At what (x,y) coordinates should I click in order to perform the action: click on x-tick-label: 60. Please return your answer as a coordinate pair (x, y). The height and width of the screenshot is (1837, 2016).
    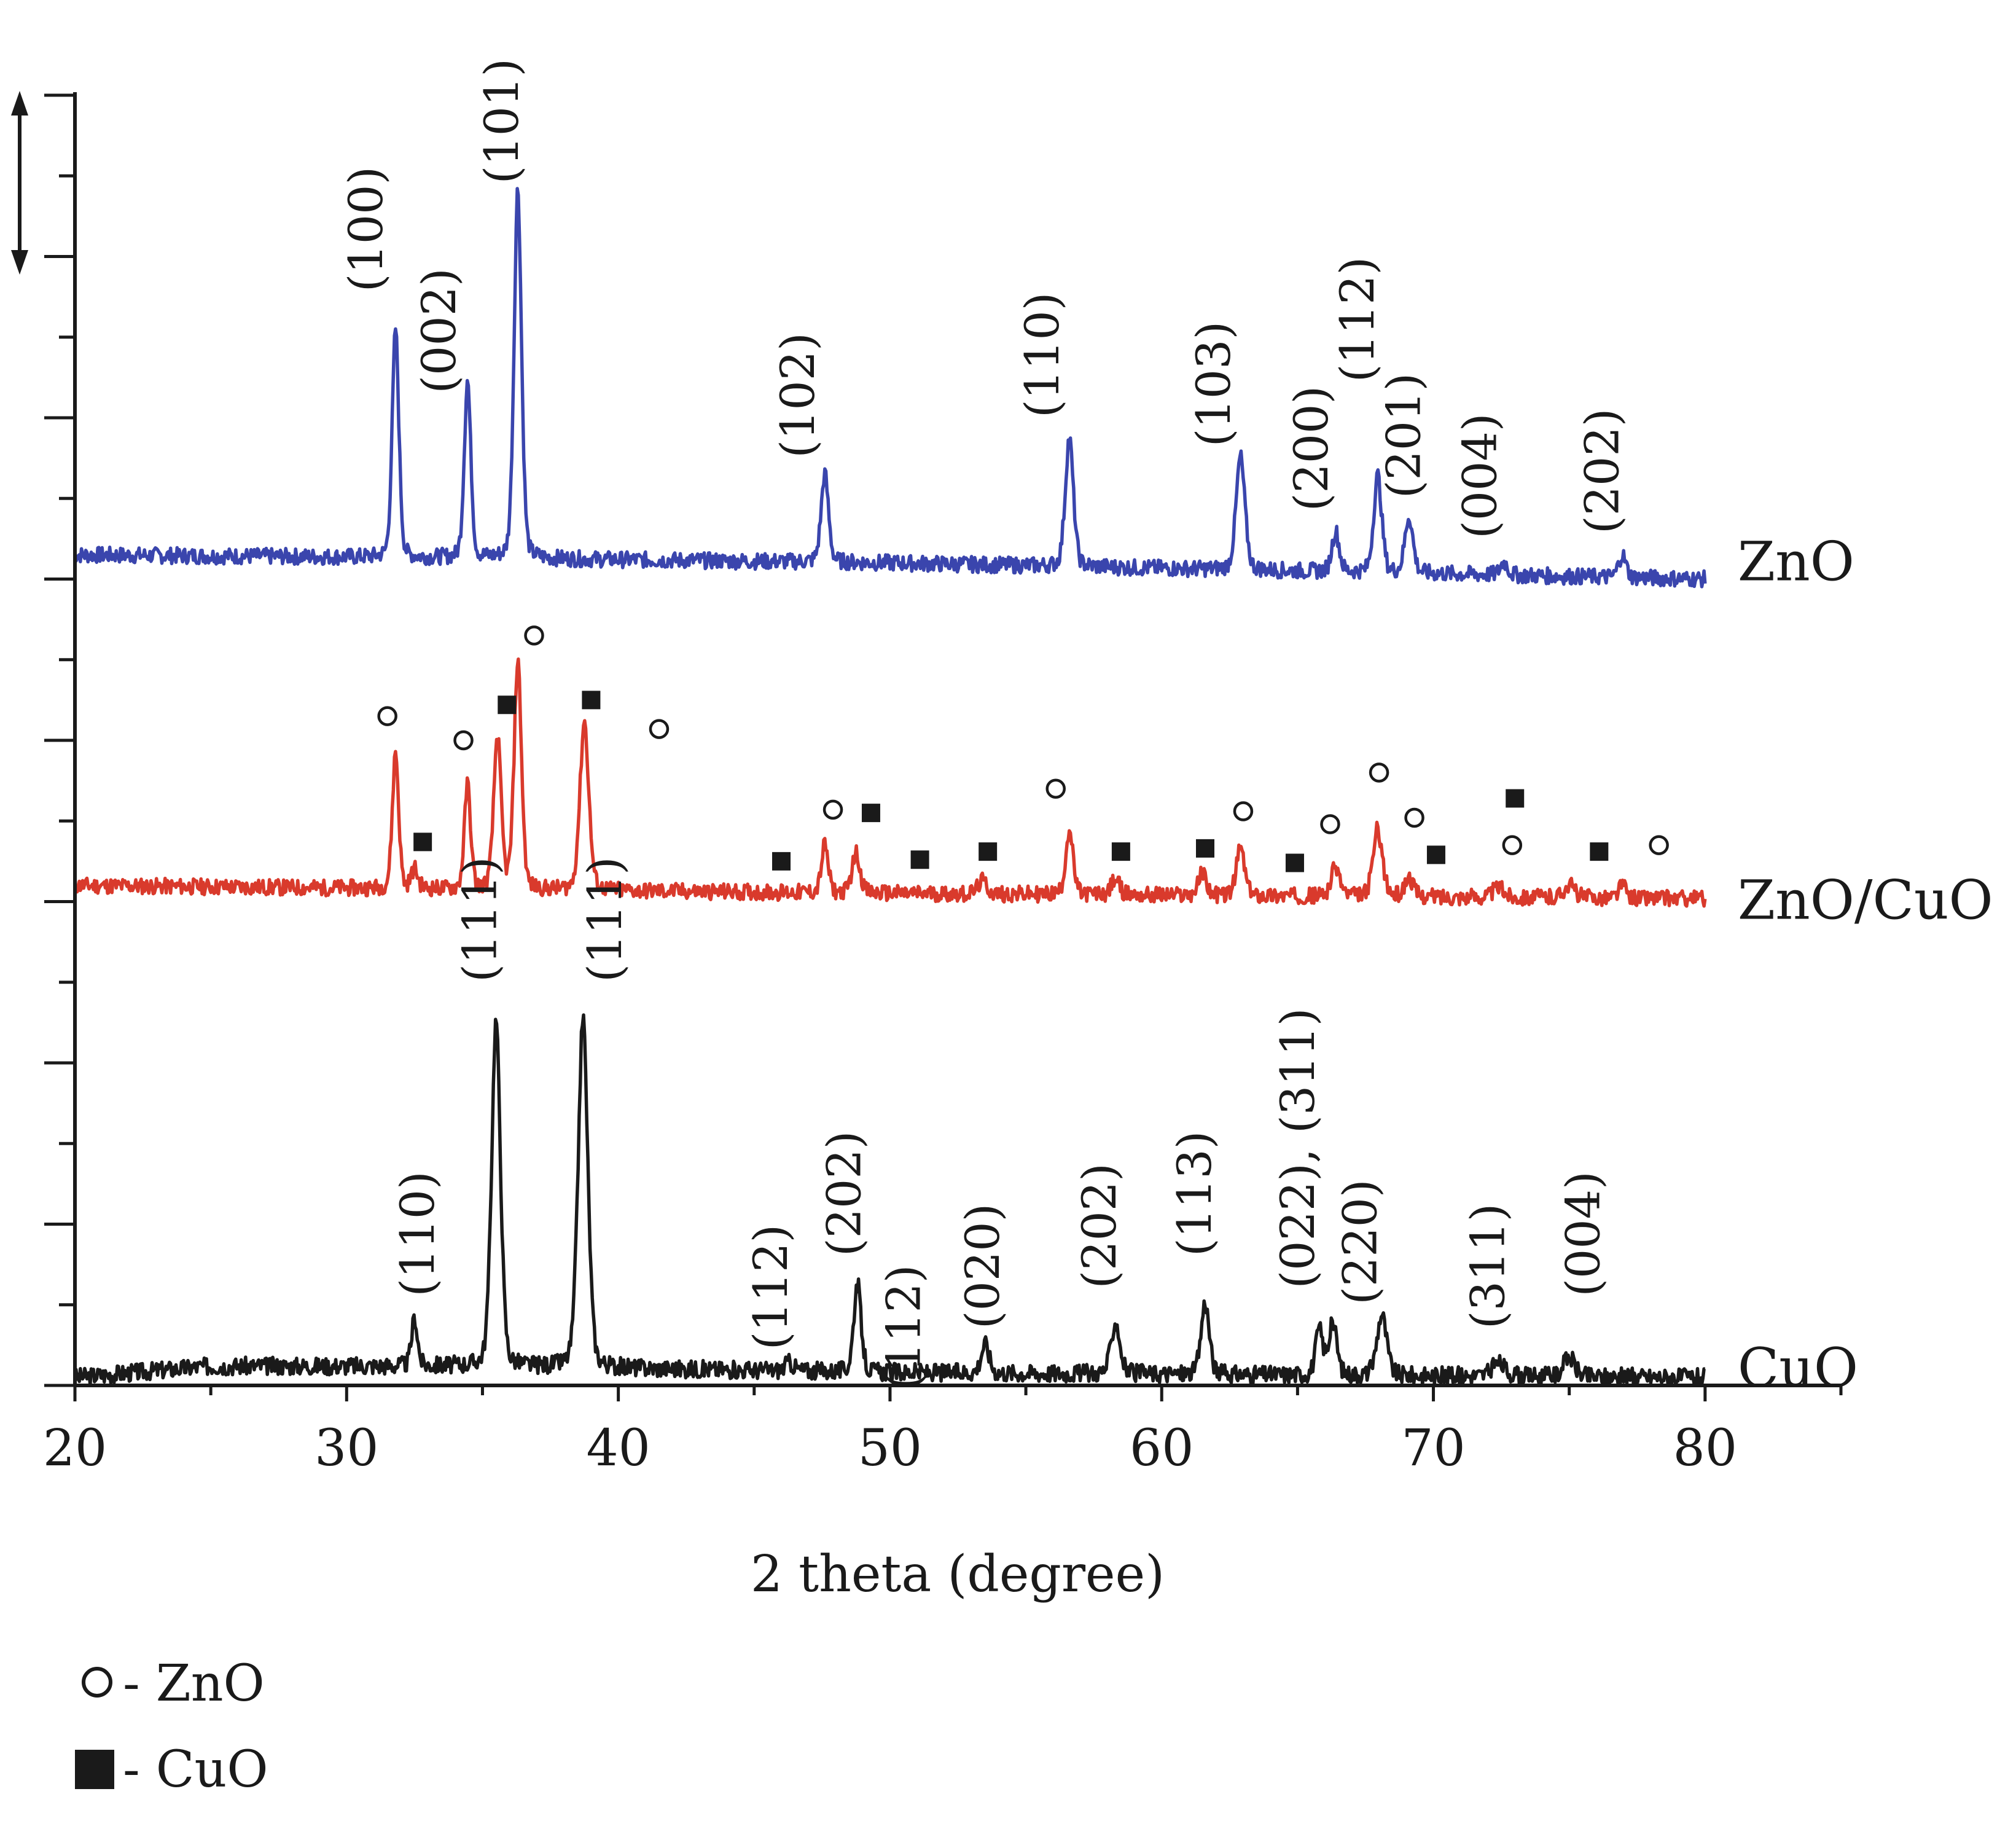
    Looking at the image, I should click on (1162, 1448).